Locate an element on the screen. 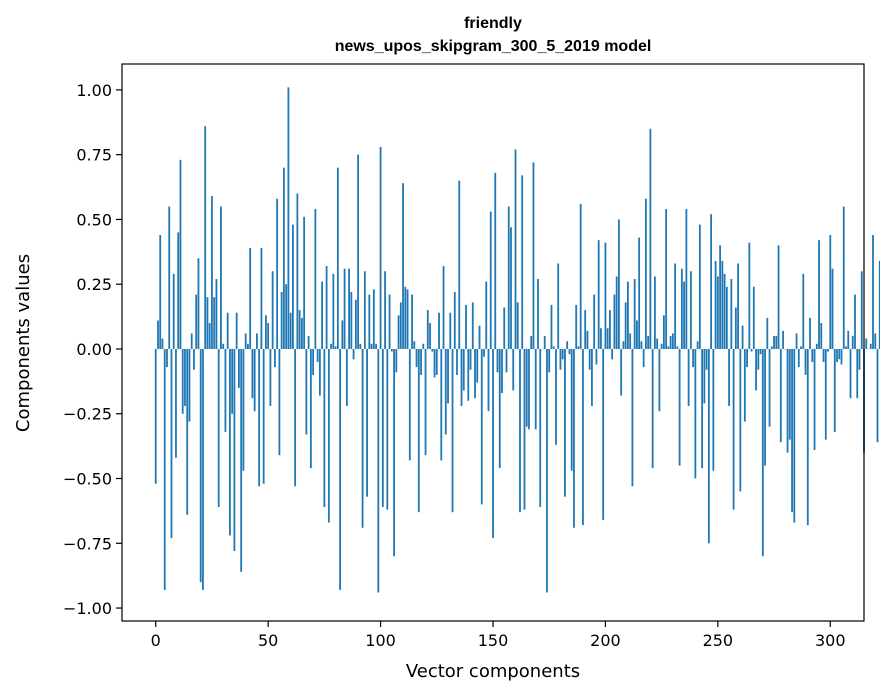 The height and width of the screenshot is (696, 880). x-tick-label: 200 is located at coordinates (605, 640).